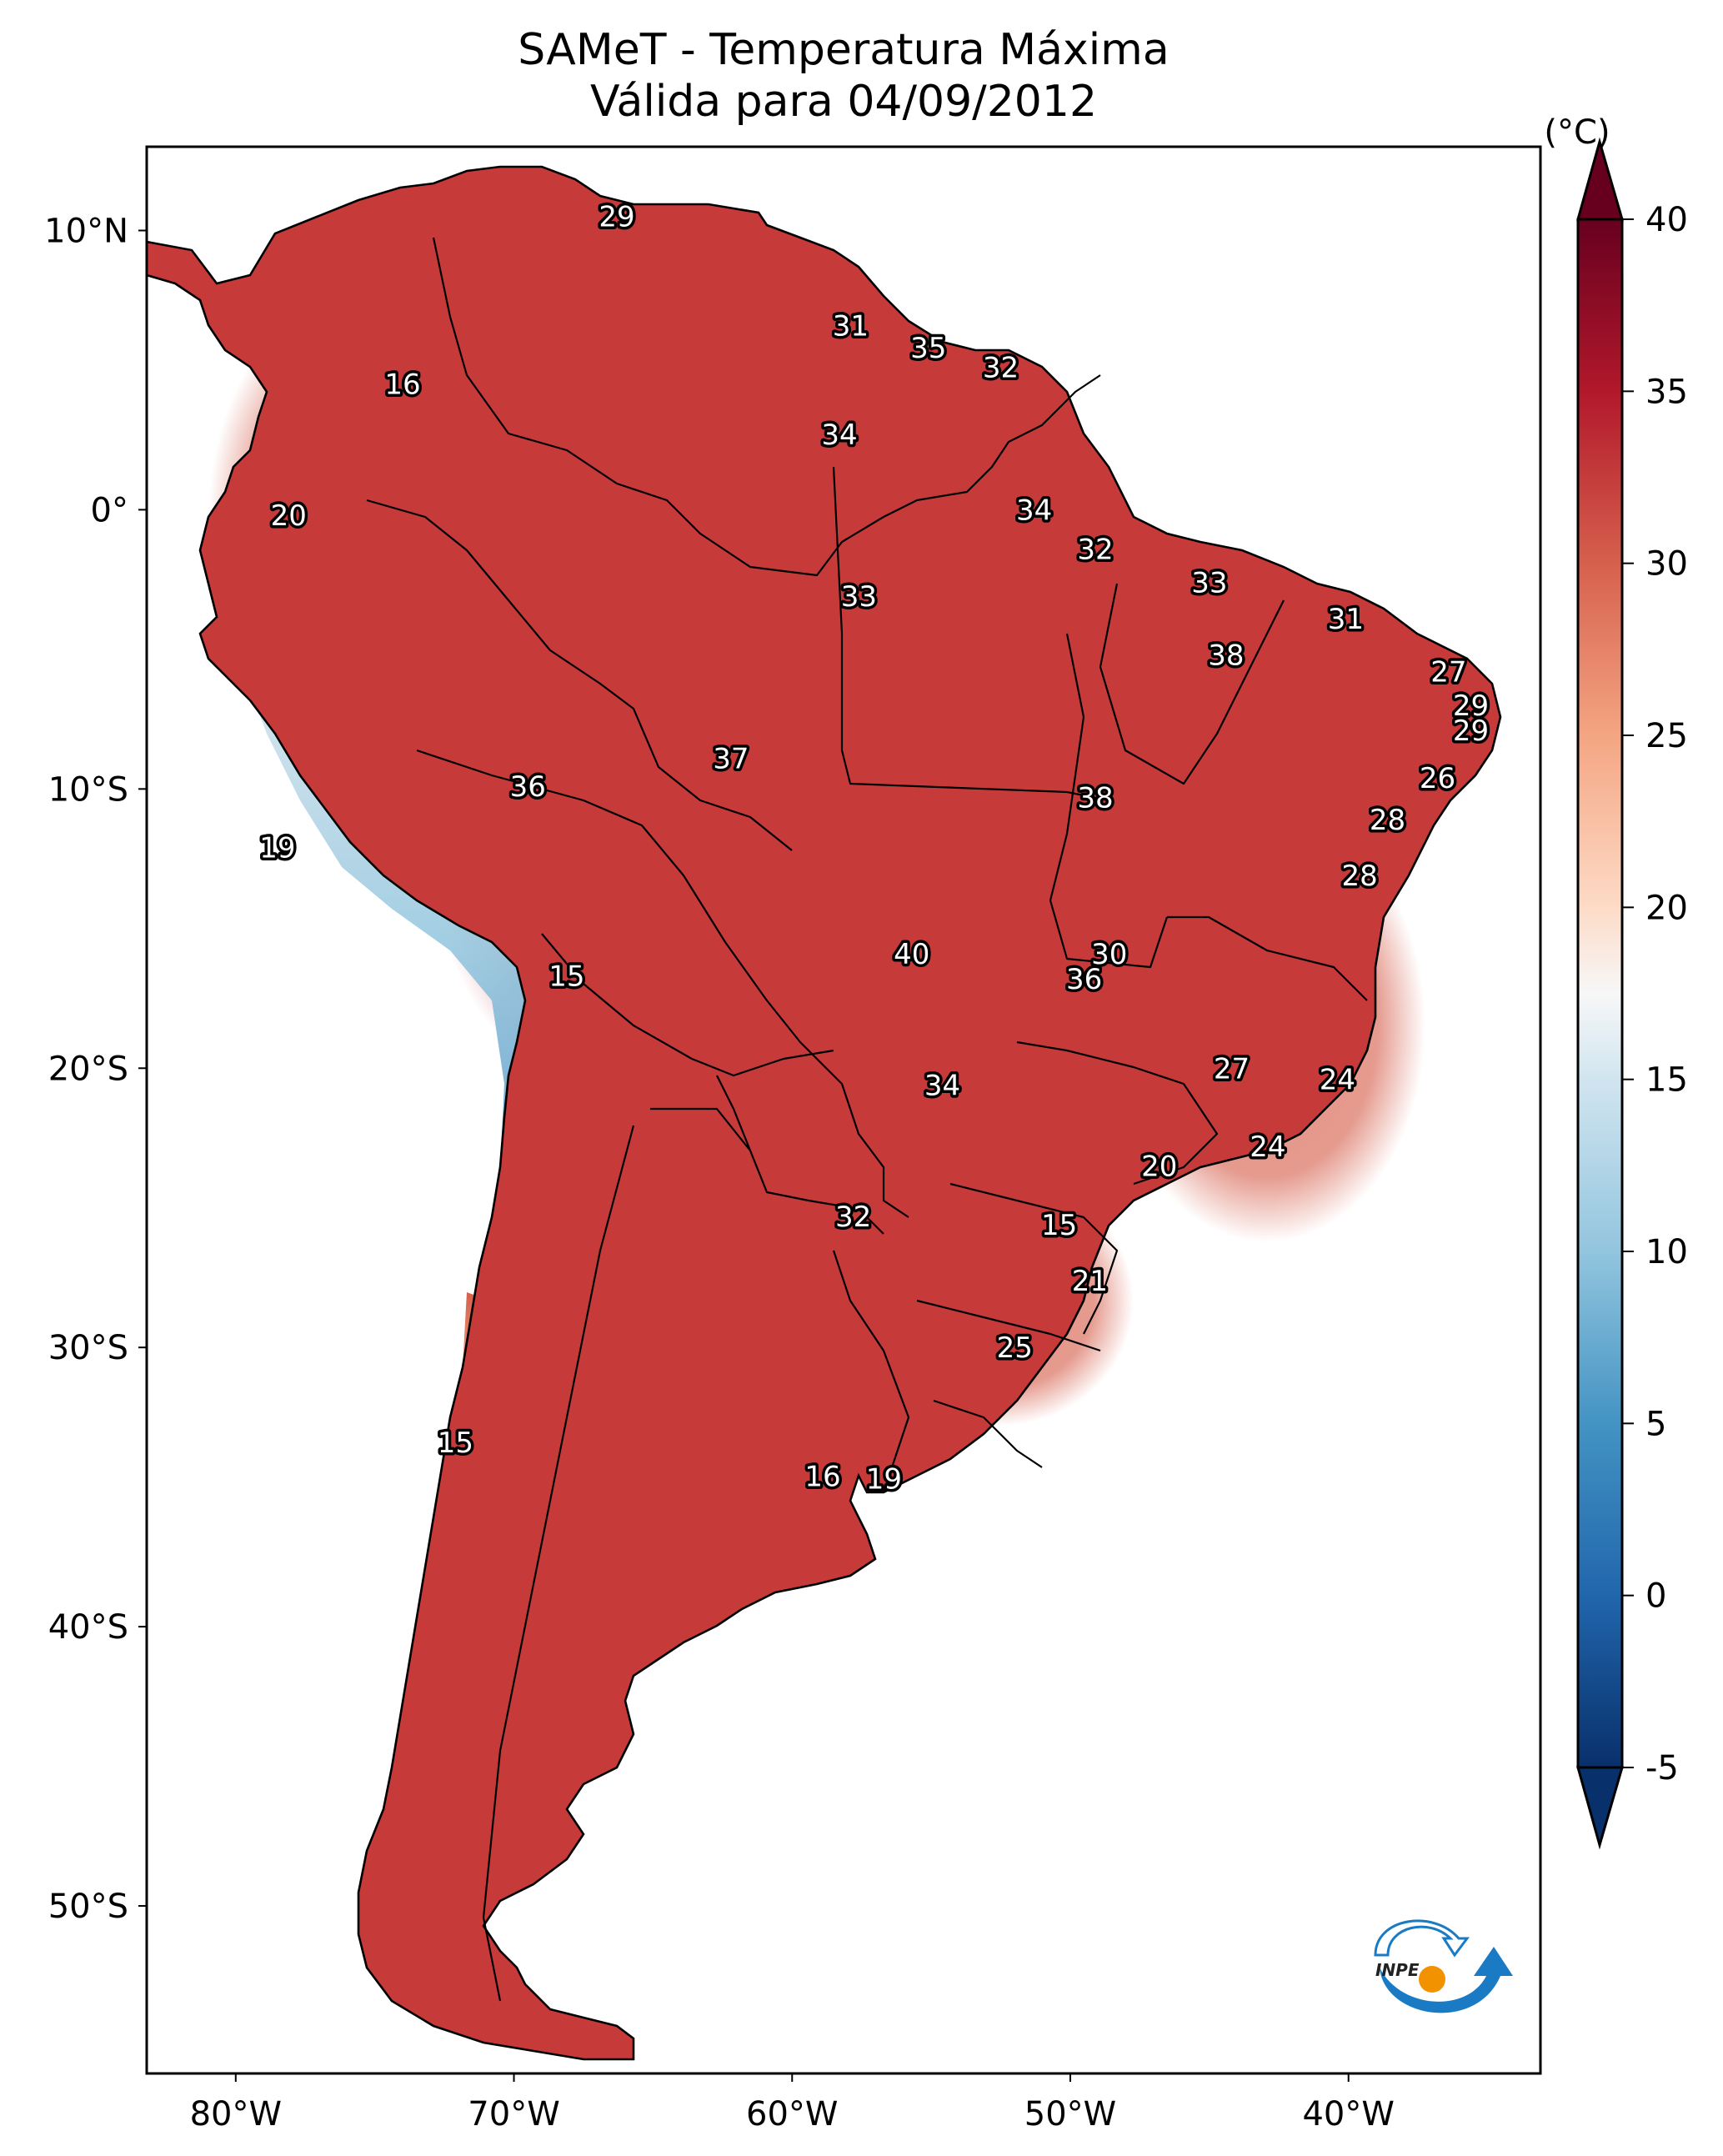 This screenshot has width=1723, height=2156. What do you see at coordinates (513, 2114) in the screenshot?
I see `x-tick-label: 70°W` at bounding box center [513, 2114].